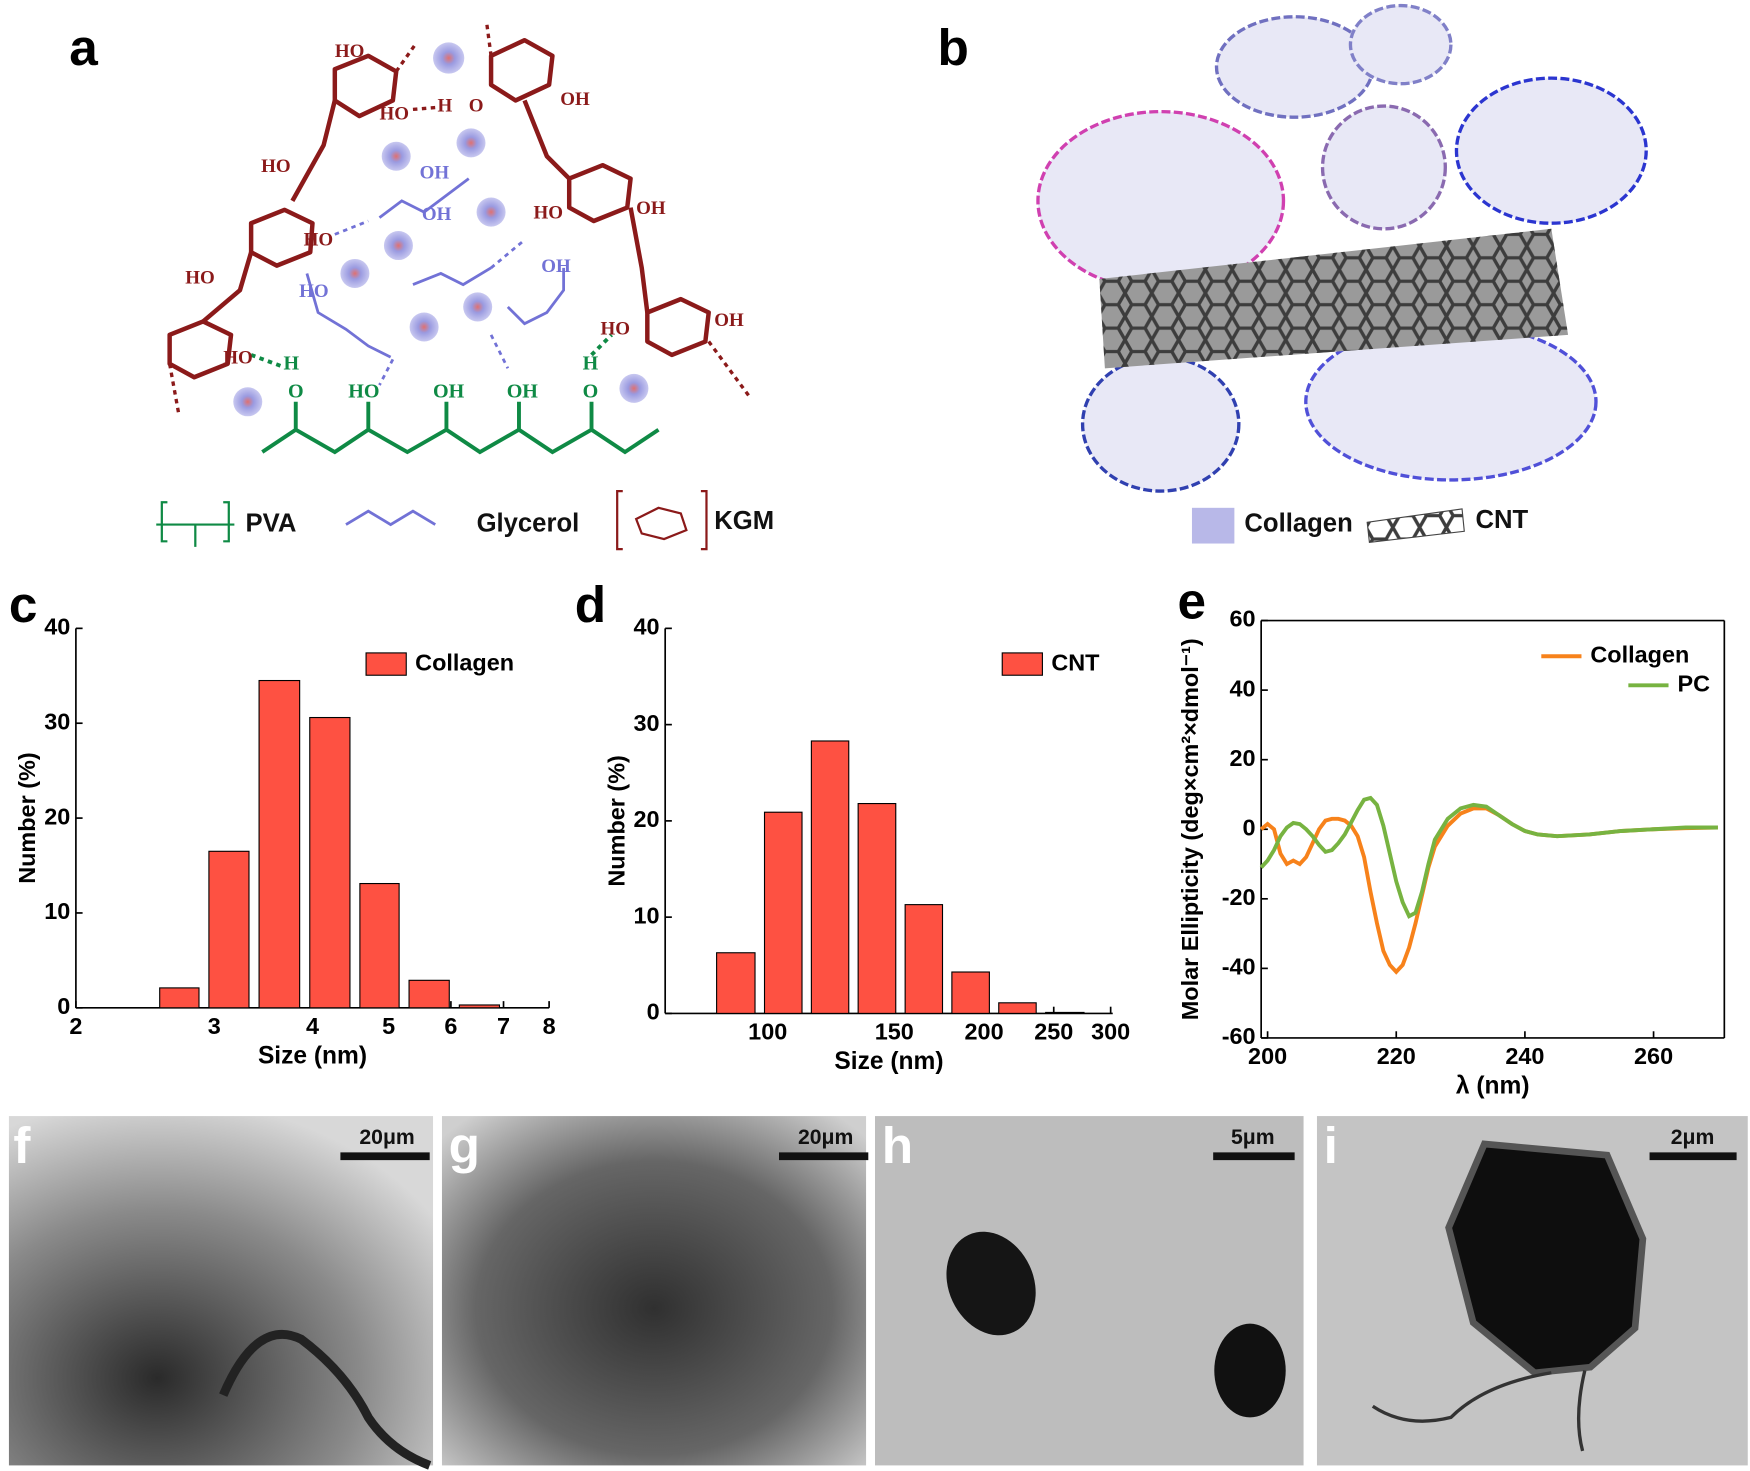  I want to click on x-tick-label: 3, so click(214, 1026).